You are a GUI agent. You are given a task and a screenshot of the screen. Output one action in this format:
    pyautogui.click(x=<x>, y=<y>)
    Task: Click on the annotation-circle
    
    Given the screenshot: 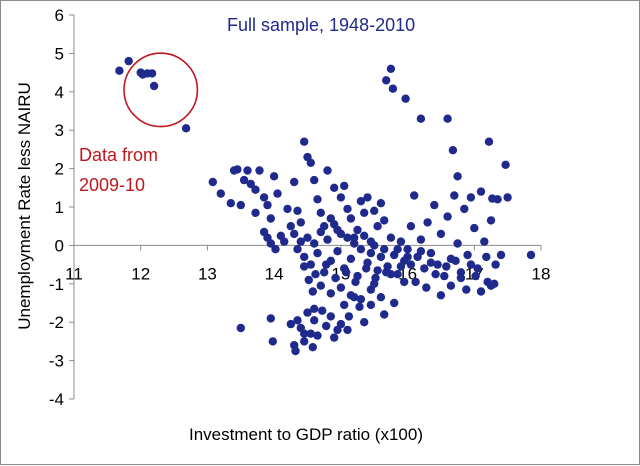 What is the action you would take?
    pyautogui.click(x=161, y=90)
    